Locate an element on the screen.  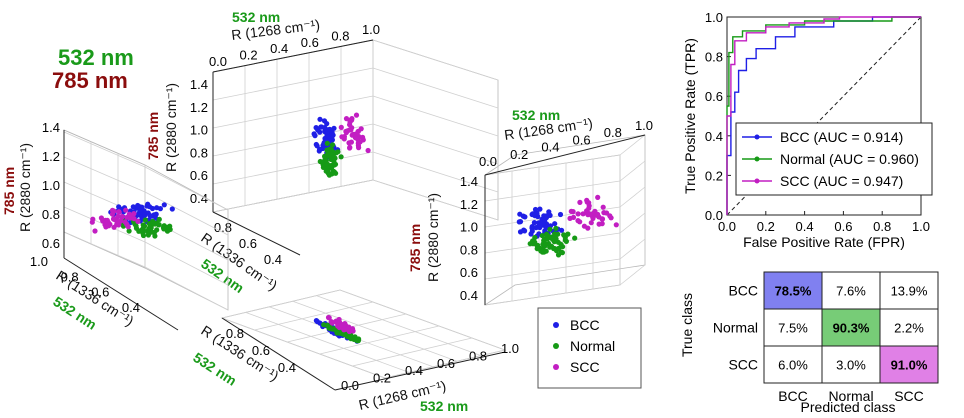
cm-cell-value: 90.3% is located at coordinates (851, 328).